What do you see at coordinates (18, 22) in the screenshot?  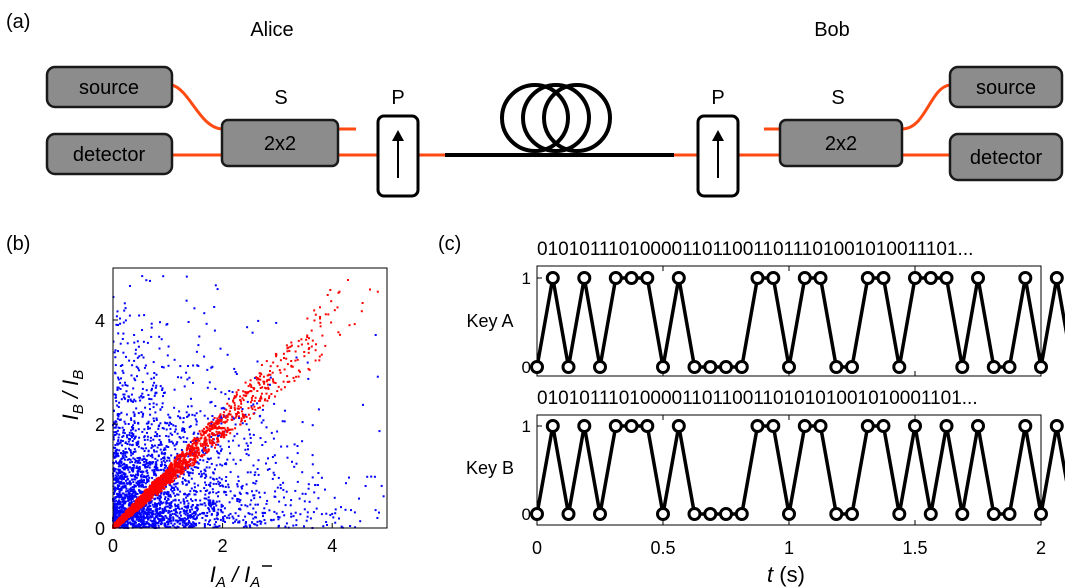 I see `panel-a-label: (a)` at bounding box center [18, 22].